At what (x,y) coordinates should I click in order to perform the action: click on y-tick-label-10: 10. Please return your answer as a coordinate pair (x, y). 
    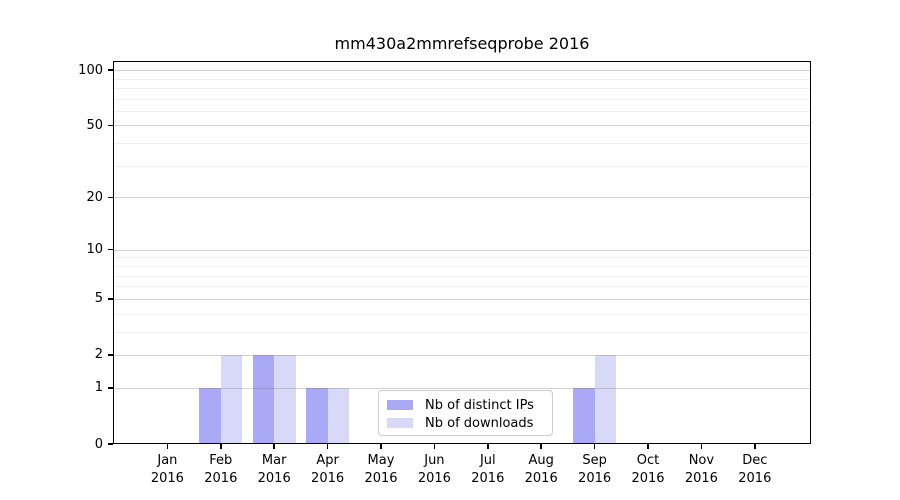
    Looking at the image, I should click on (94, 250).